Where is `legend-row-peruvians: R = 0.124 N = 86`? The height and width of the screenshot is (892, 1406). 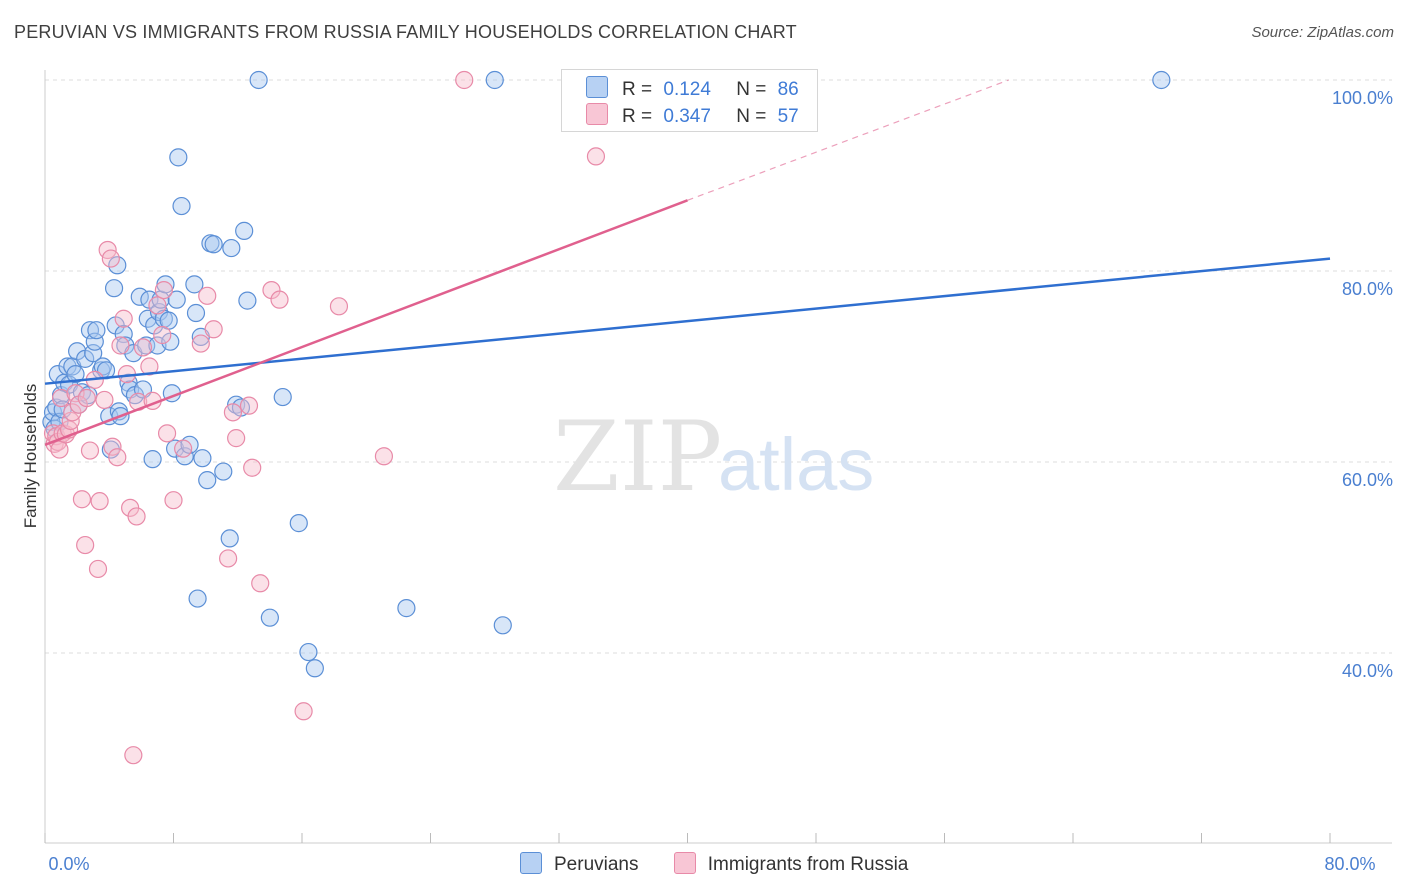 legend-row-peruvians: R = 0.124 N = 86 is located at coordinates (692, 88).